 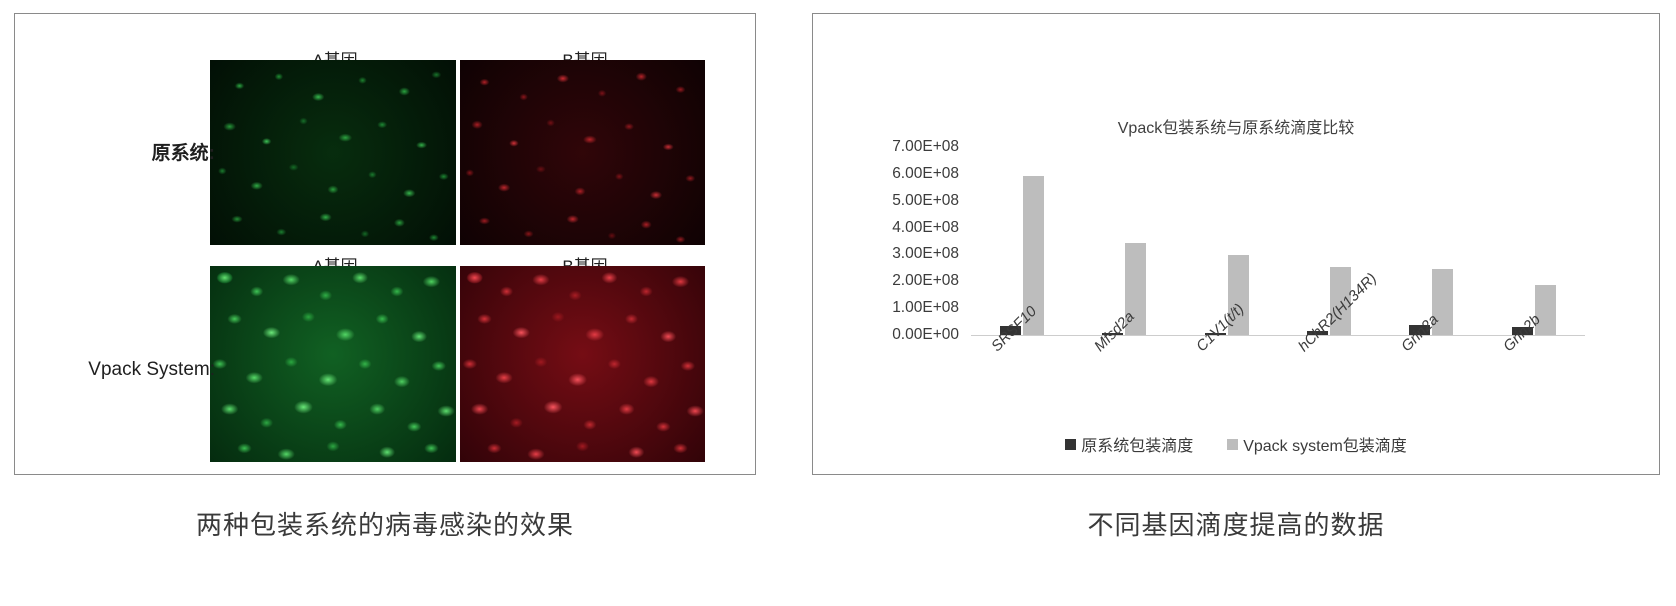 What do you see at coordinates (1325, 446) in the screenshot?
I see `legend-label: Vpack system包装滴度` at bounding box center [1325, 446].